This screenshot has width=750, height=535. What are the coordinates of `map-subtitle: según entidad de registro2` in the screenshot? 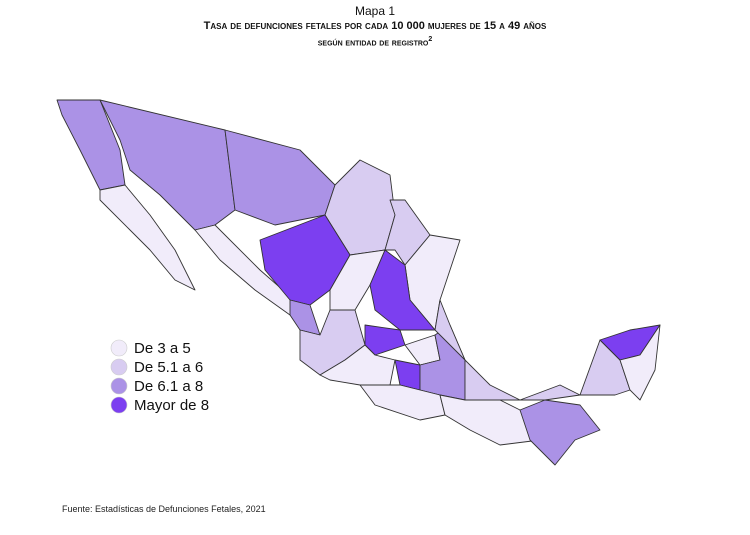 It's located at (375, 42).